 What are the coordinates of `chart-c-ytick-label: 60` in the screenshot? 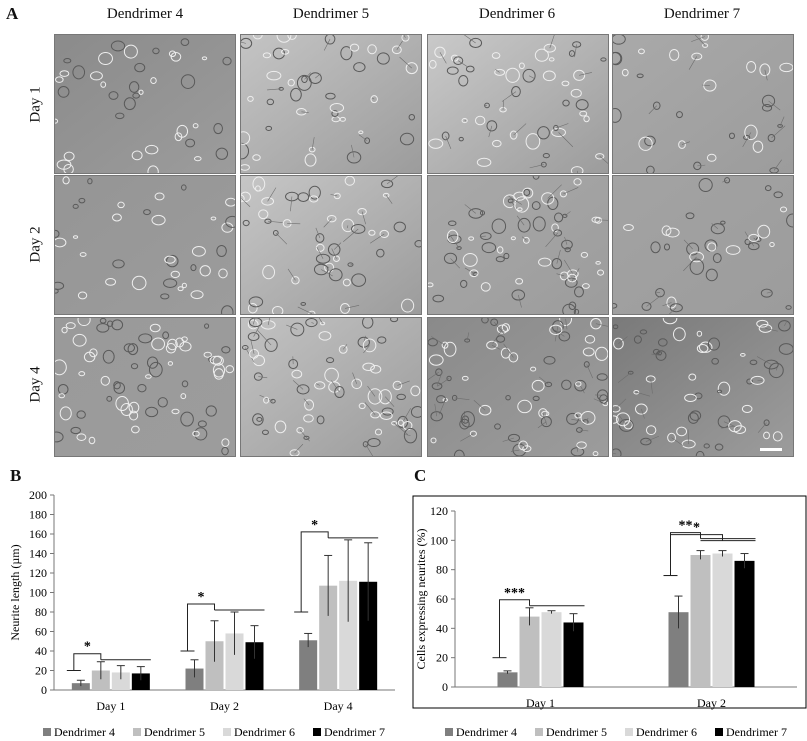 It's located at (442, 599).